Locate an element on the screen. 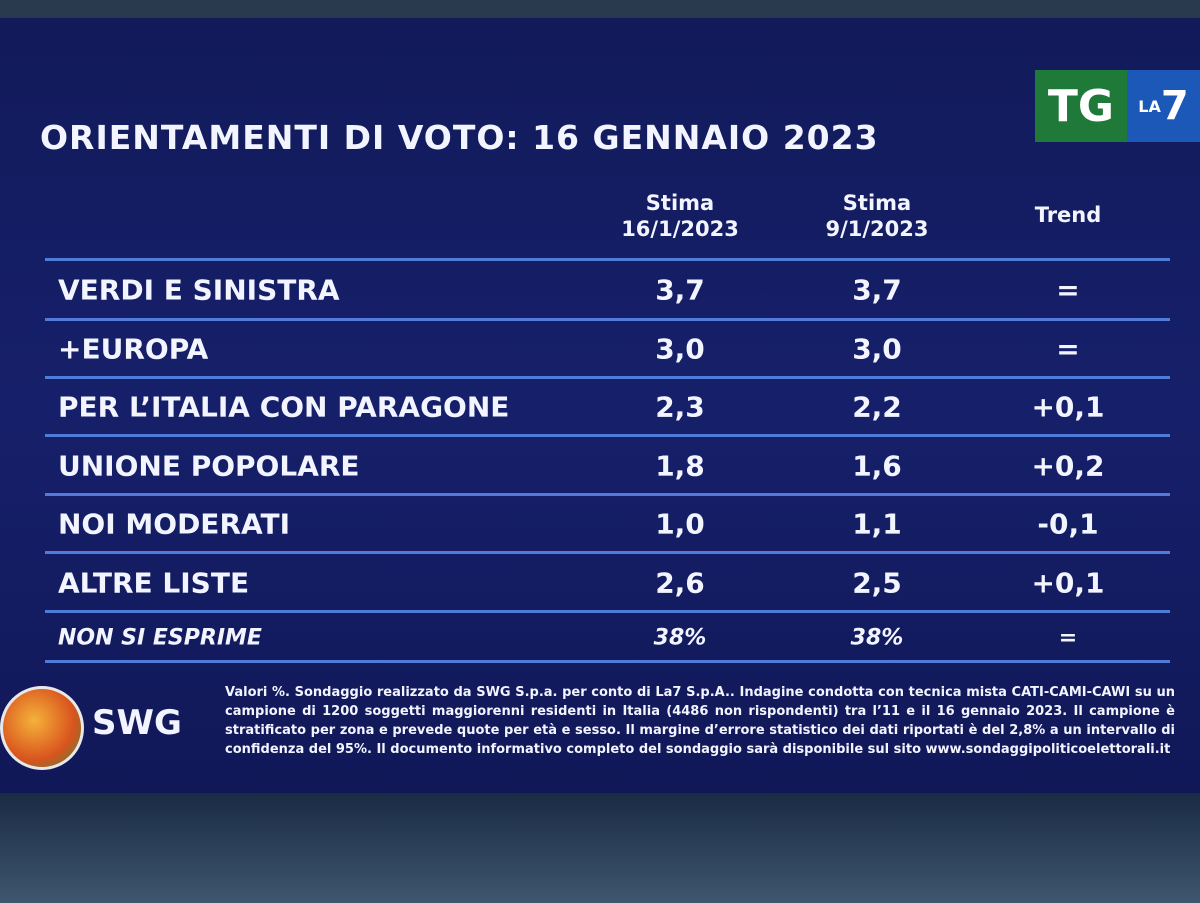  column-header-line: Trend is located at coordinates (1068, 215).